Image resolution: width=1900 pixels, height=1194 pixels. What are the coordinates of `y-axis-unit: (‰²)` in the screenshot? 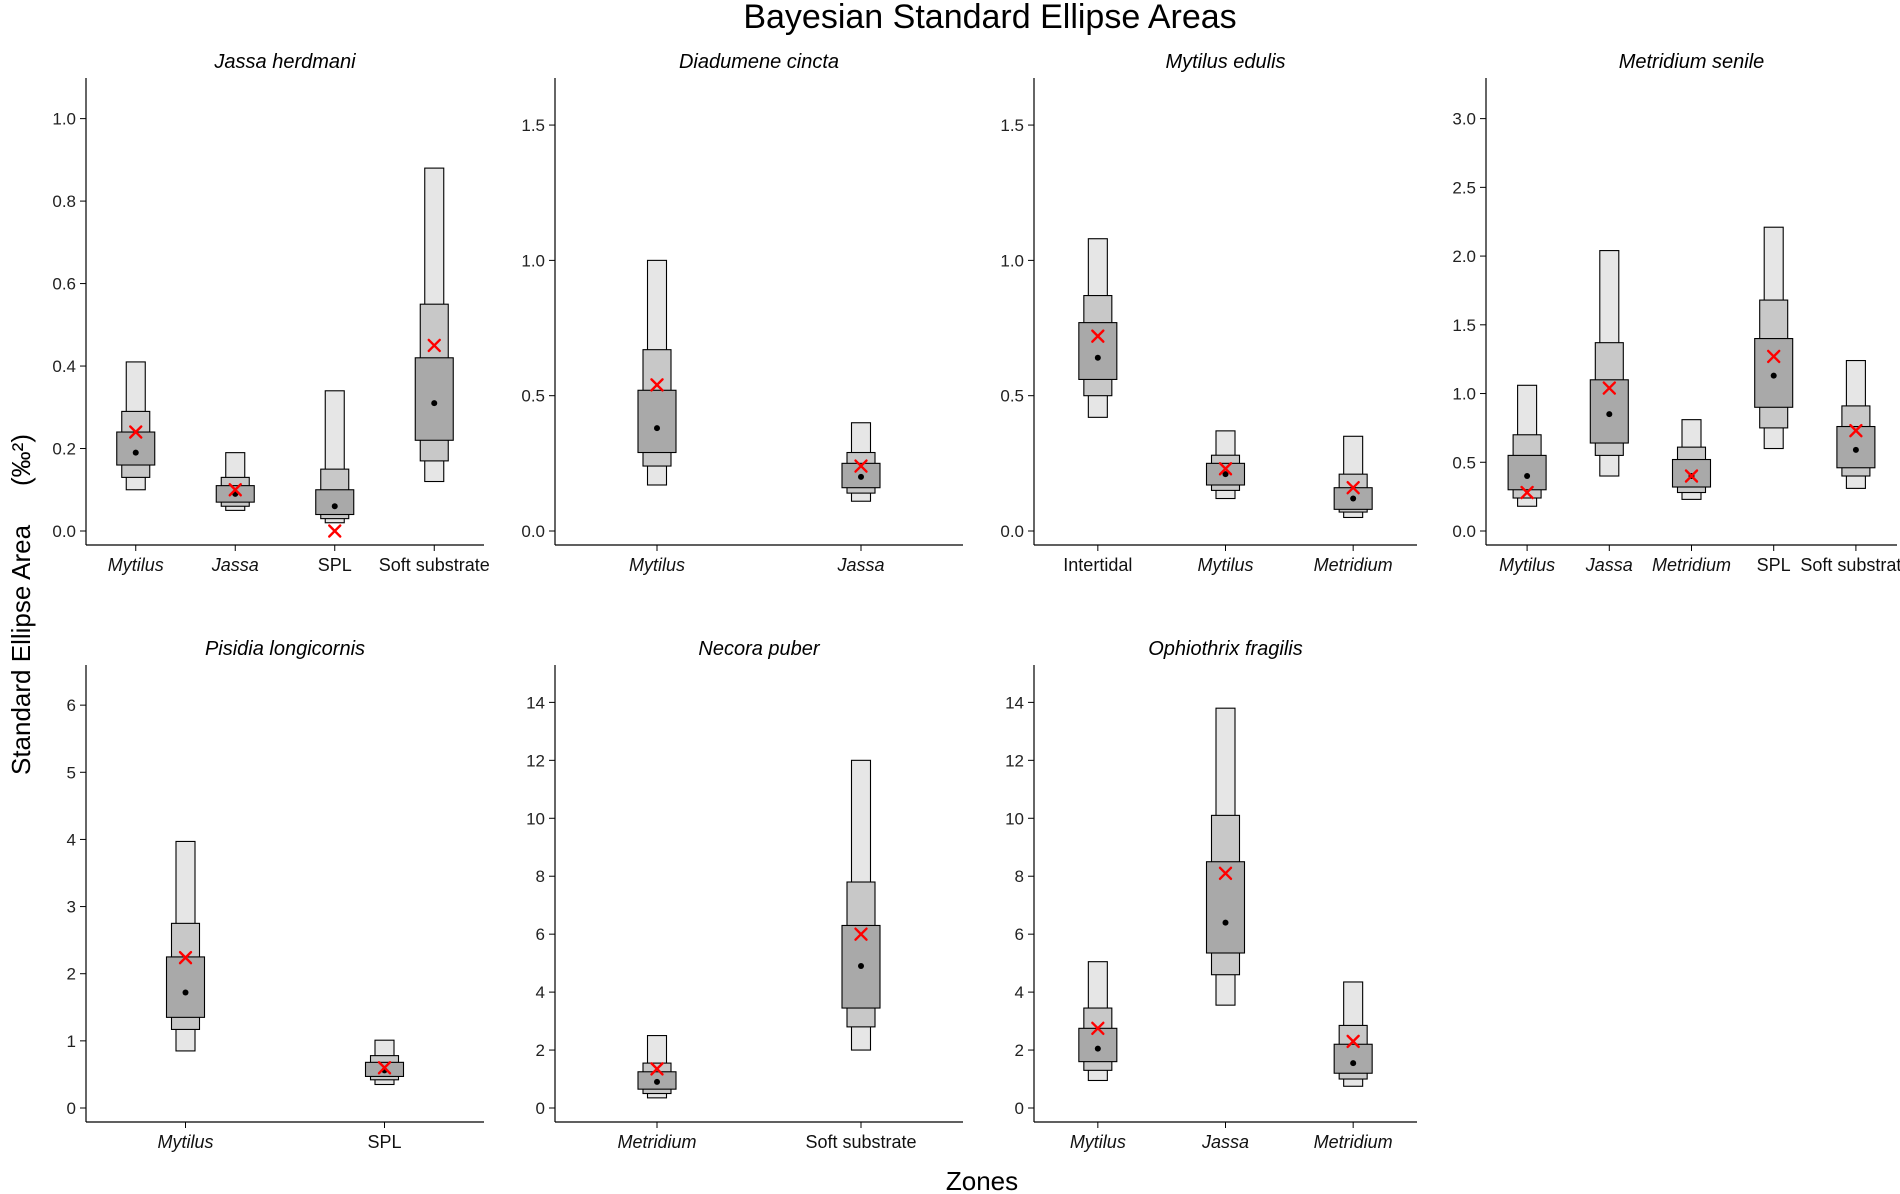 It's located at (21, 460).